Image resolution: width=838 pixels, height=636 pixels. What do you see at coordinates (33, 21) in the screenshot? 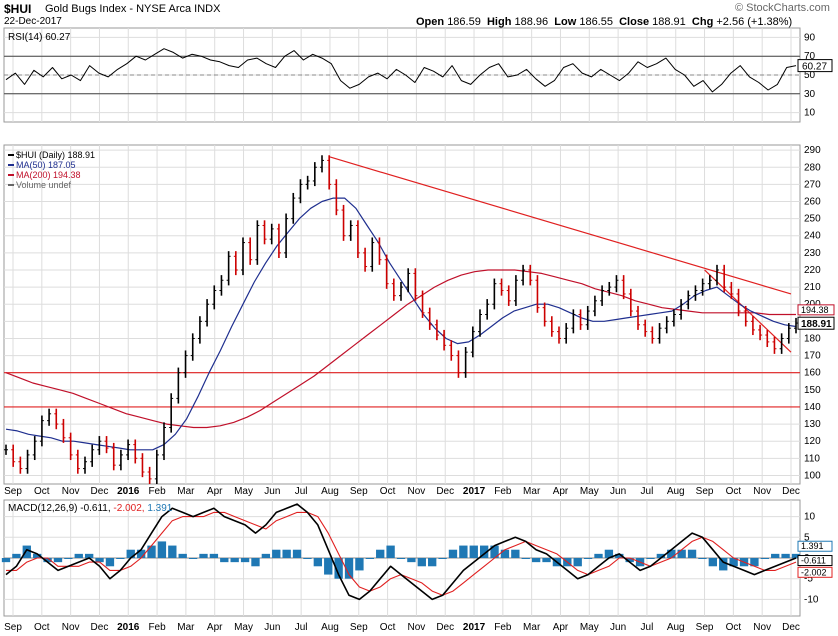
I see `chart-date: 22-Dec-2017` at bounding box center [33, 21].